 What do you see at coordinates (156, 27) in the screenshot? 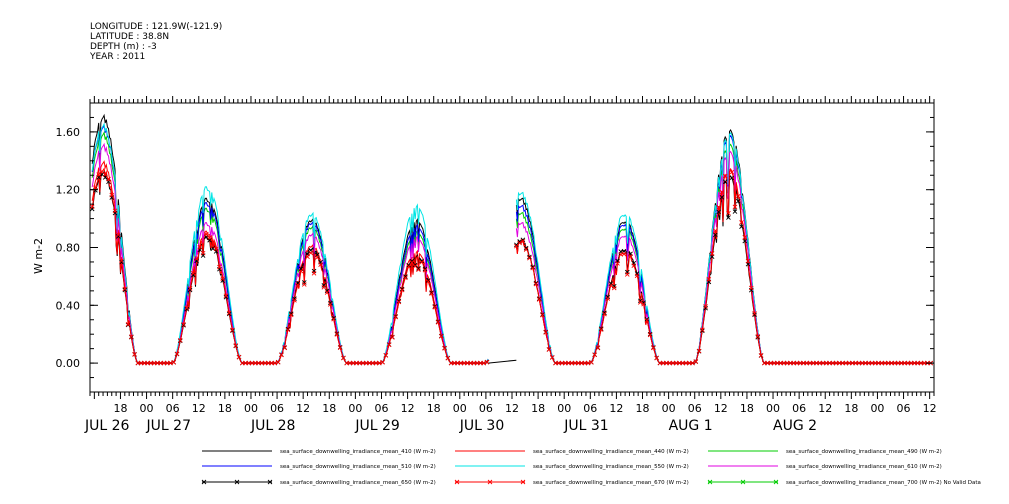
I see `longitude-label: LONGITUDE : 121.9W(-121.9)` at bounding box center [156, 27].